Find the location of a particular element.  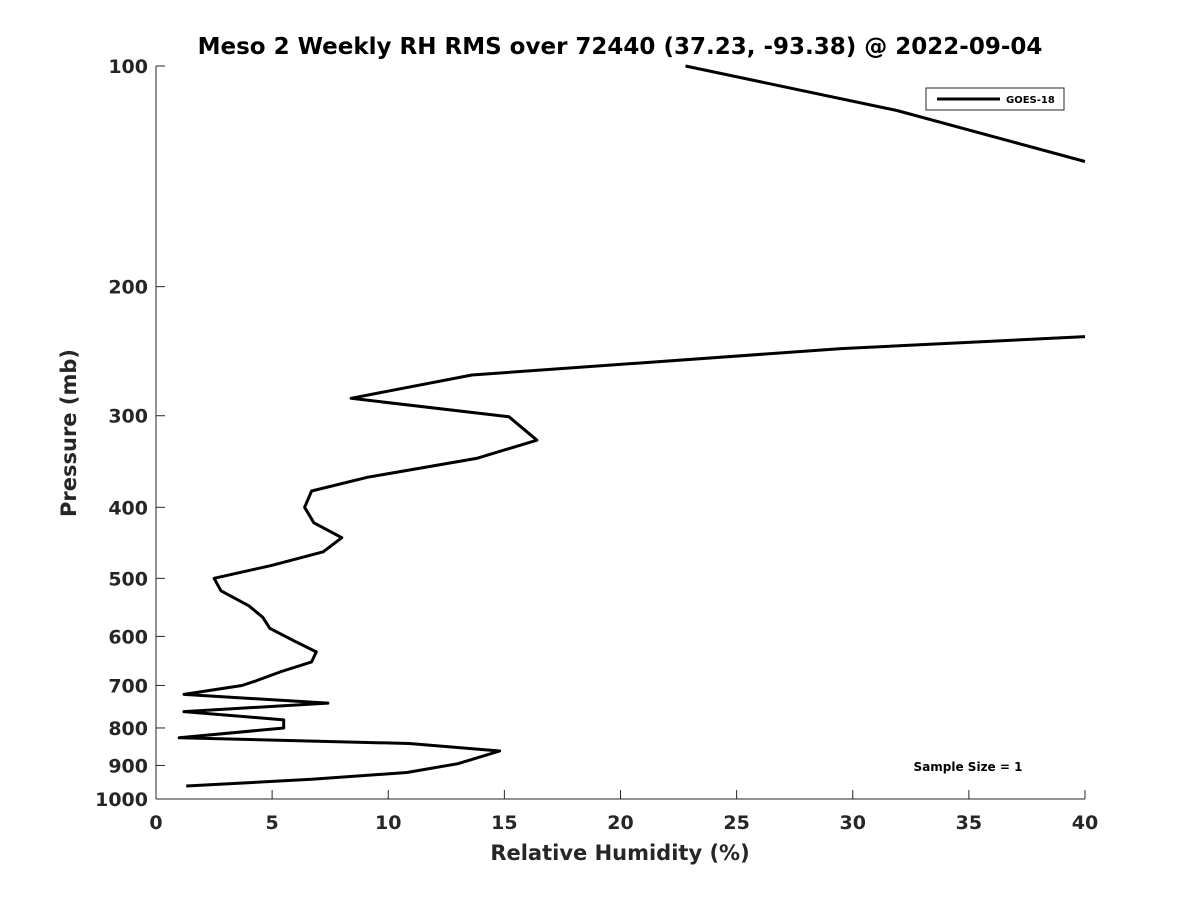

y-tick-label: 700 is located at coordinates (128, 686).